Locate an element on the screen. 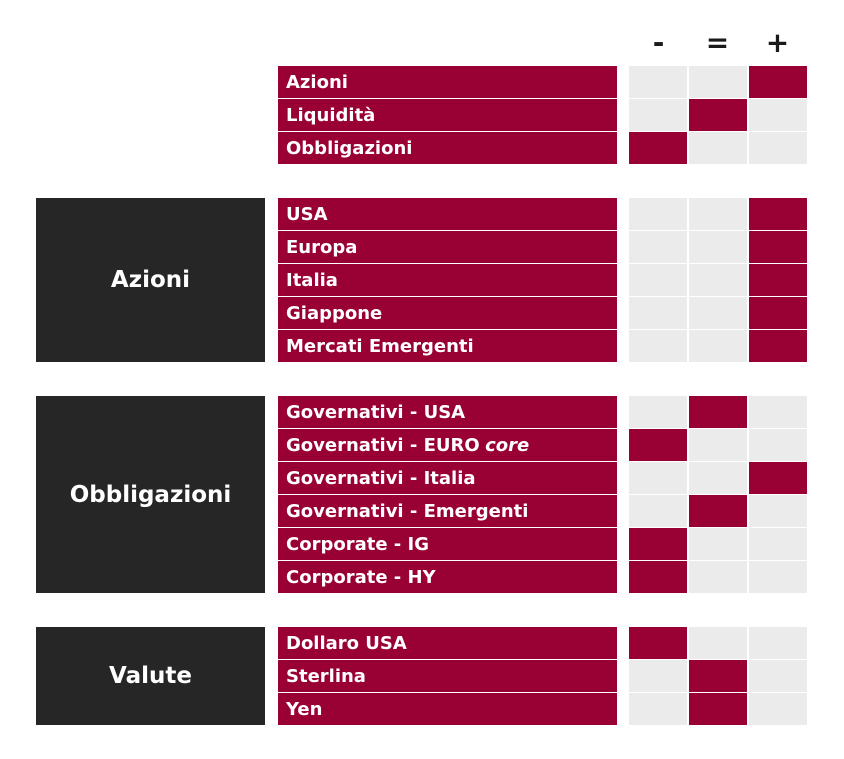  column-header: + is located at coordinates (777, 42).